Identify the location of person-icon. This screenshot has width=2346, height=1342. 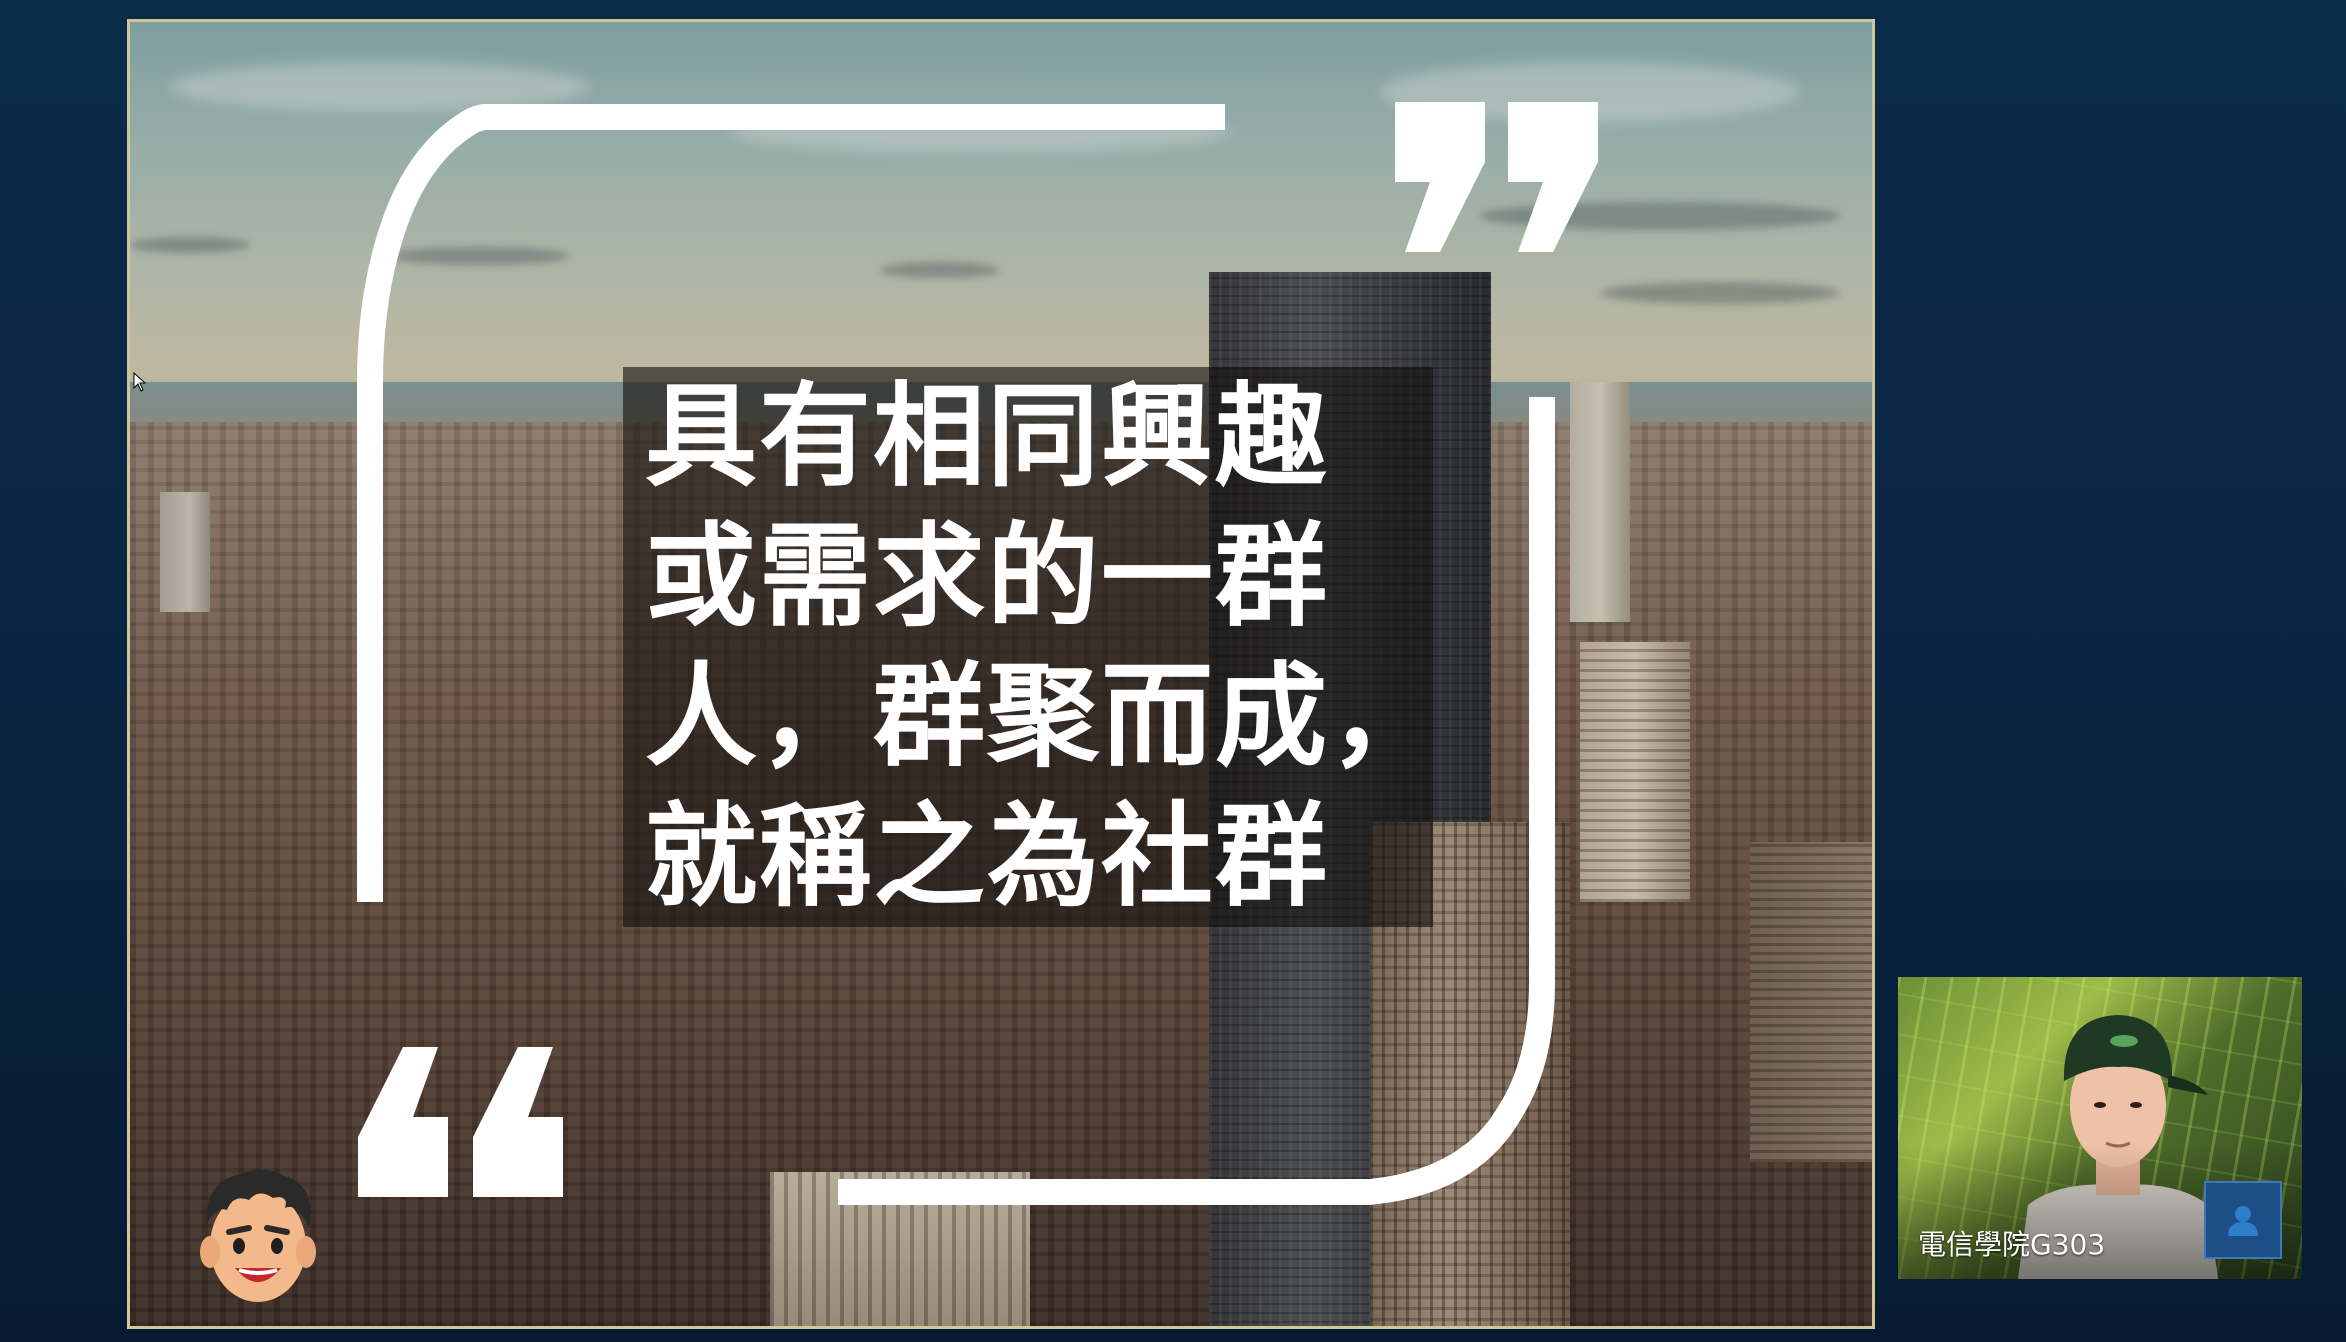
(2243, 1221).